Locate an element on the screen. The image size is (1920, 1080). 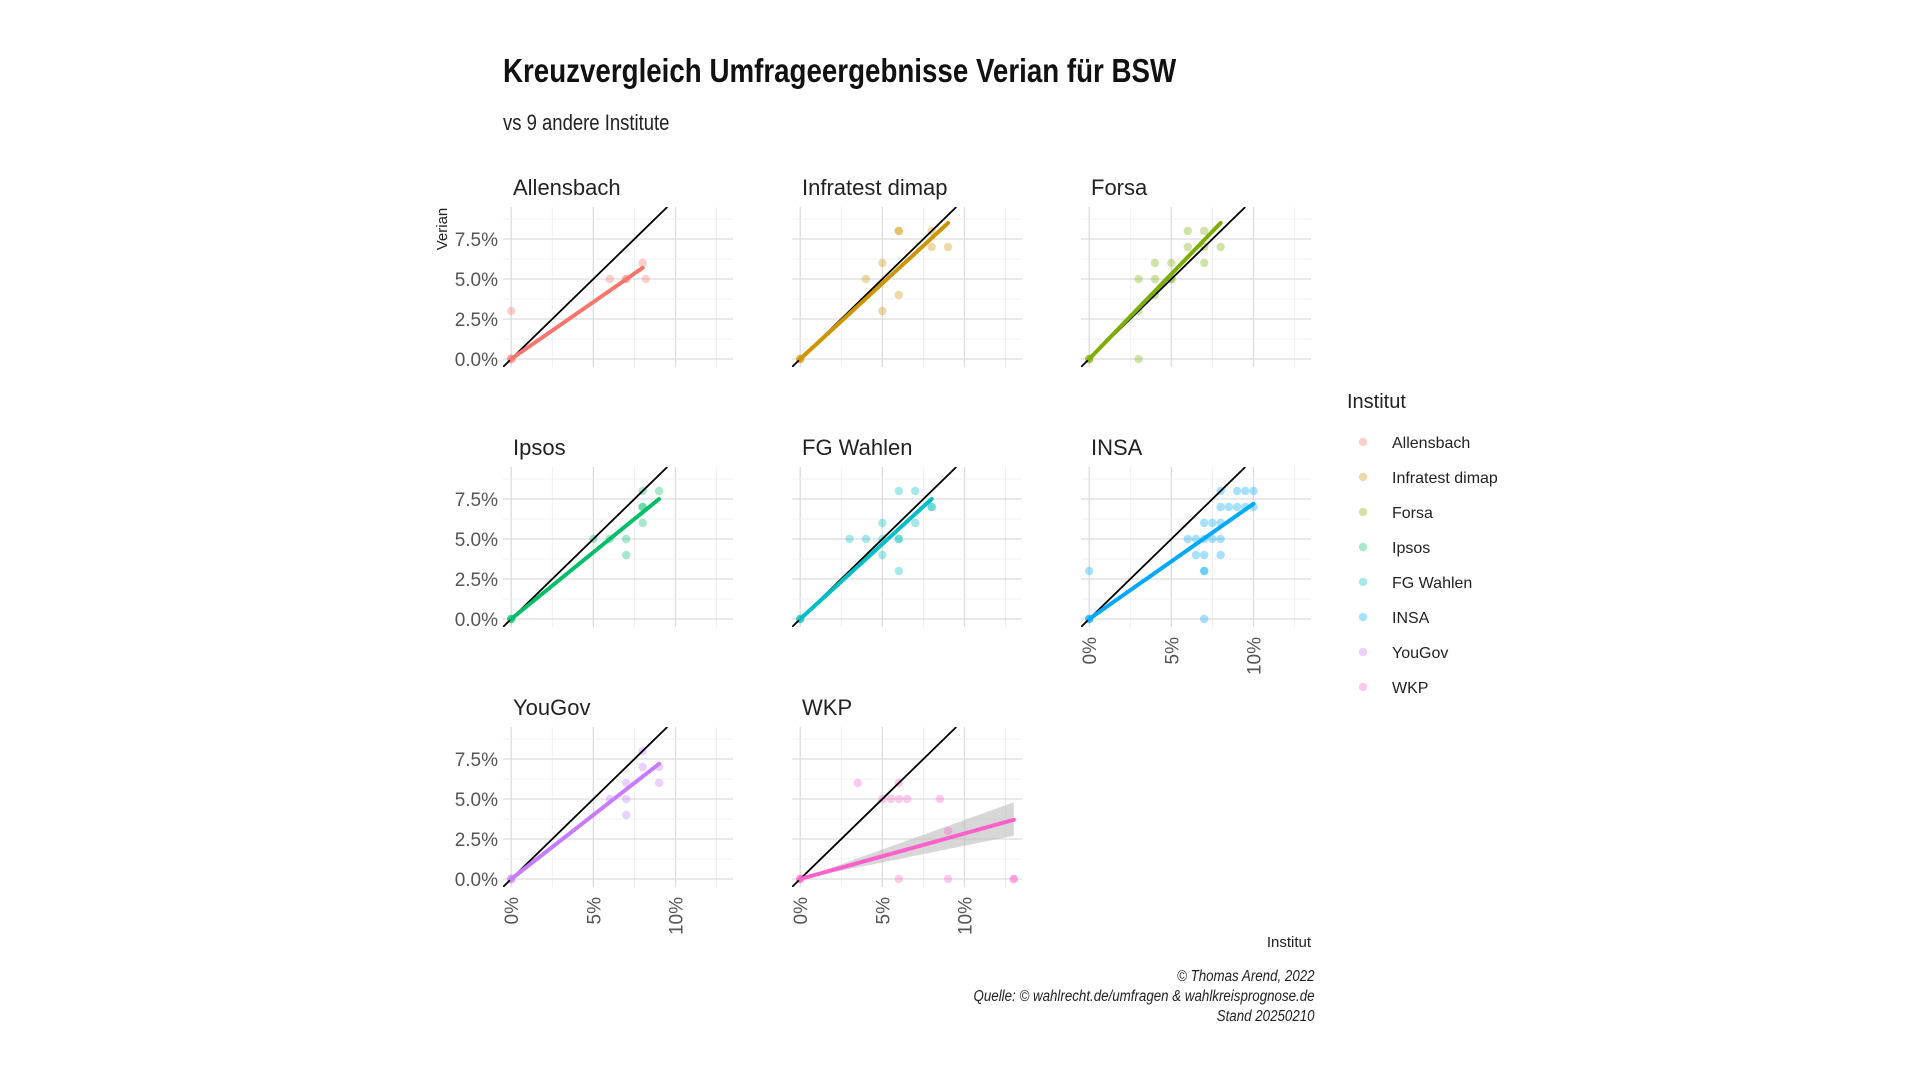
facet-infratest-dimap: Infratest dimap is located at coordinates (907, 271).